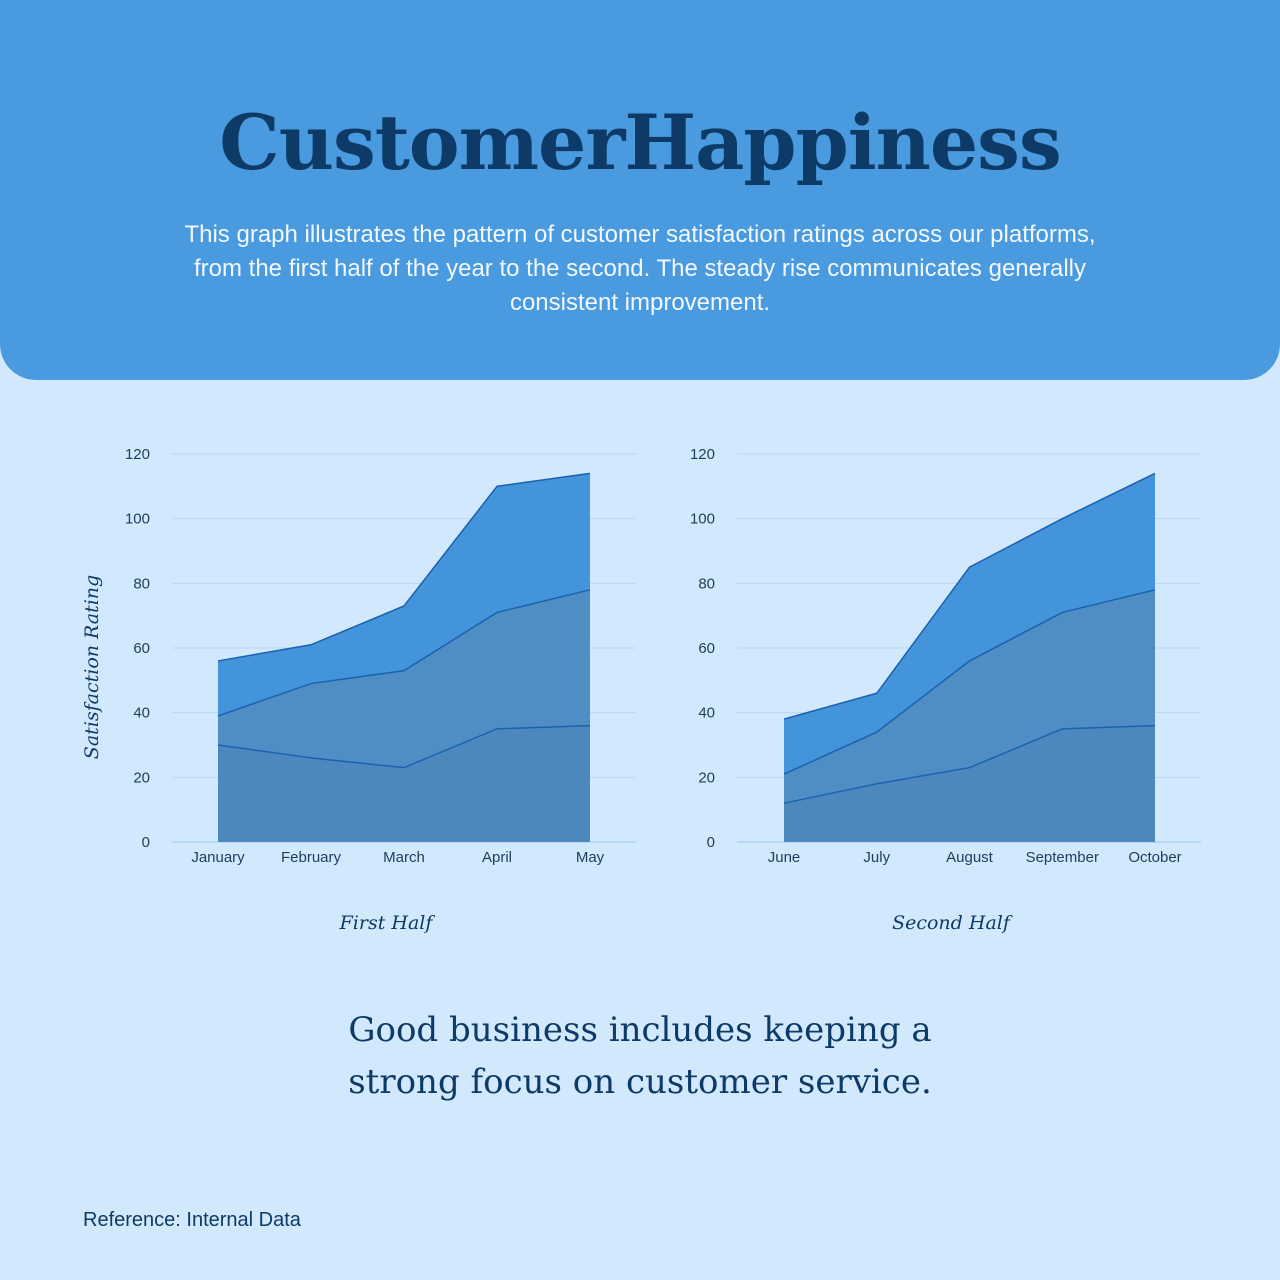 The image size is (1280, 1280). What do you see at coordinates (1062, 857) in the screenshot?
I see `x-tick-label: September` at bounding box center [1062, 857].